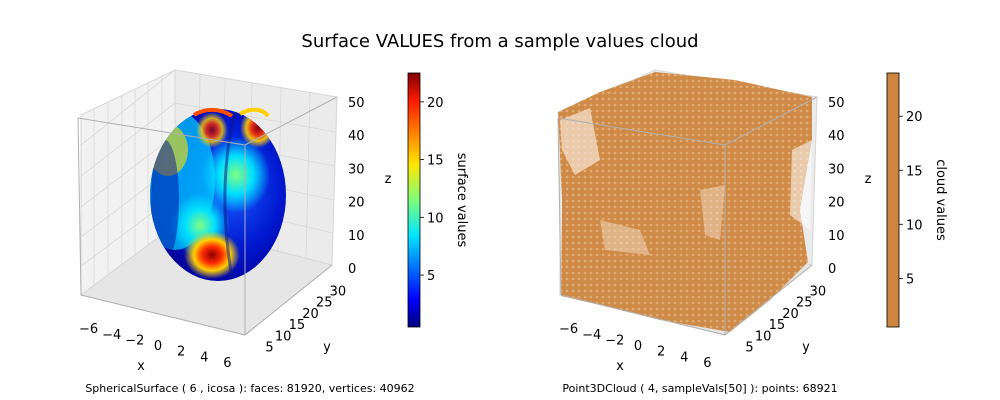 The height and width of the screenshot is (400, 1000). I want to click on left-zlabel: z, so click(388, 179).